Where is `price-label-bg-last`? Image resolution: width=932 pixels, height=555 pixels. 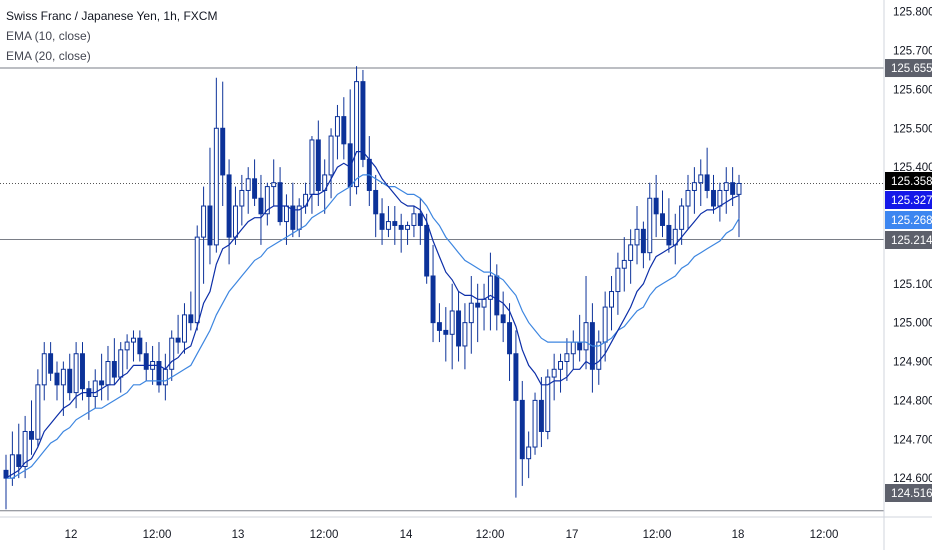
price-label-bg-last is located at coordinates (908, 181).